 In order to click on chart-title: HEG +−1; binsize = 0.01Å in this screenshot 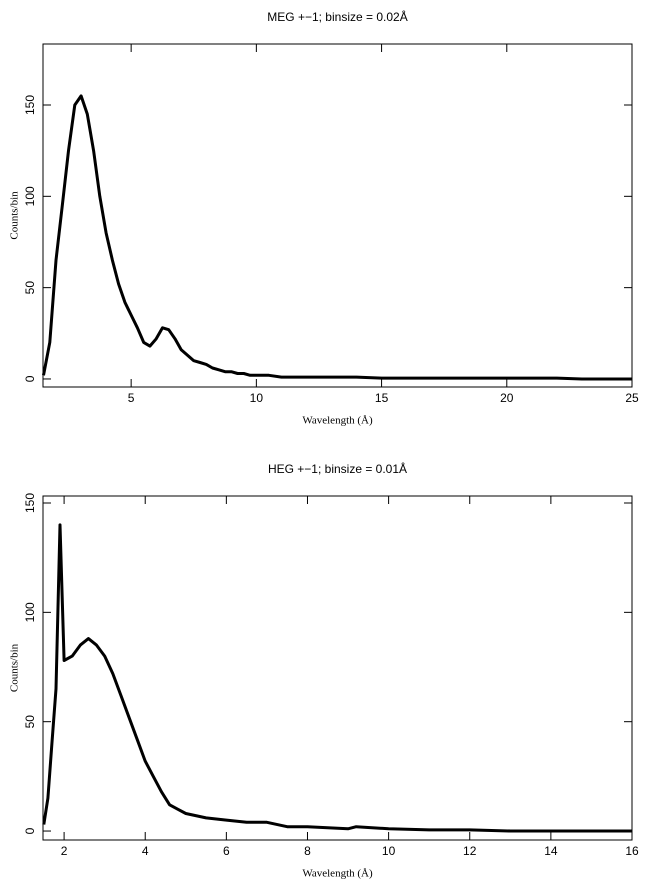, I will do `click(337, 468)`.